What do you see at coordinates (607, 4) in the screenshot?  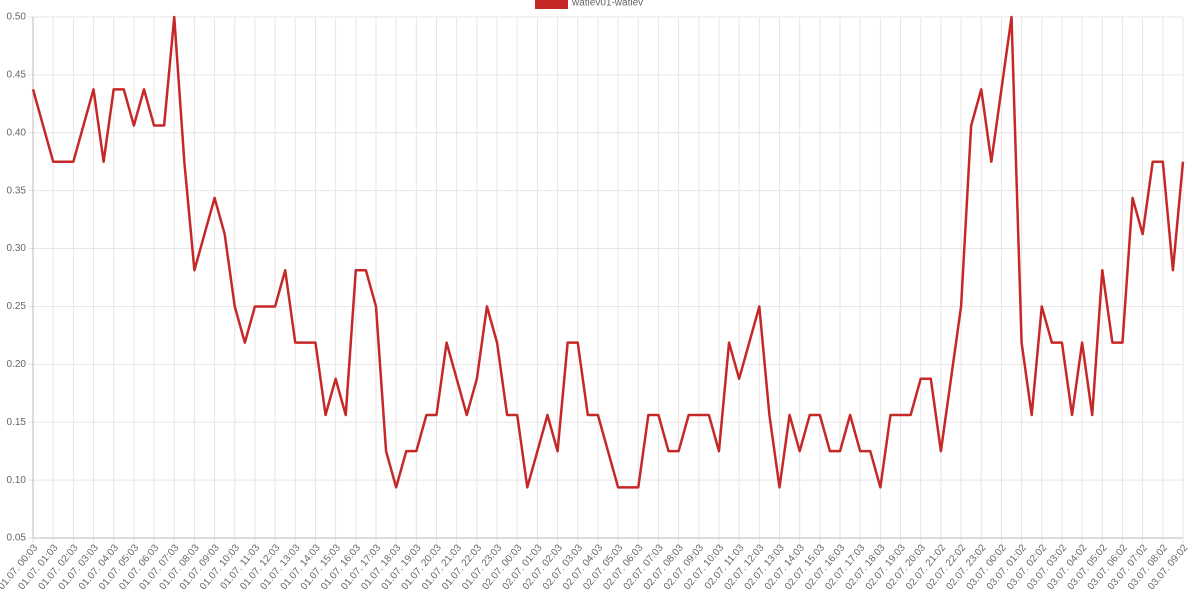 I see `legend-label: watlev01-watlev` at bounding box center [607, 4].